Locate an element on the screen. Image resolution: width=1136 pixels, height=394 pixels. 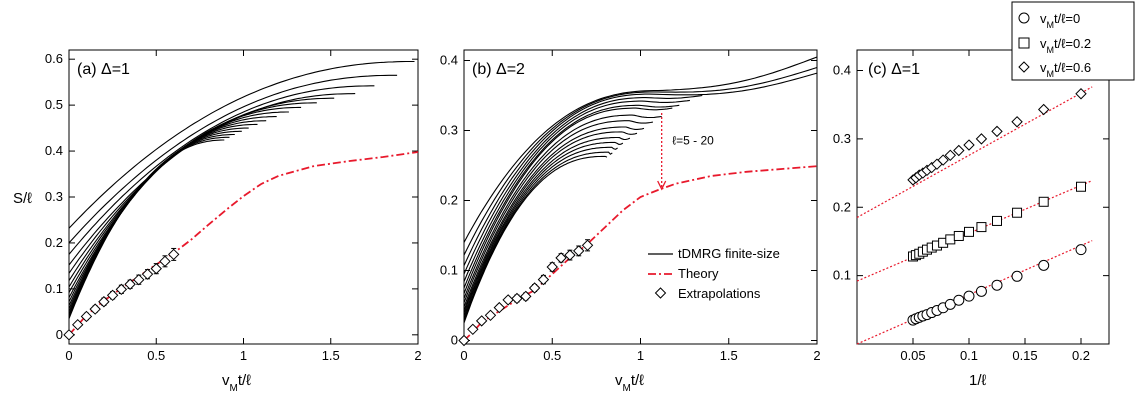
panel-b-theory is located at coordinates (640, 253).